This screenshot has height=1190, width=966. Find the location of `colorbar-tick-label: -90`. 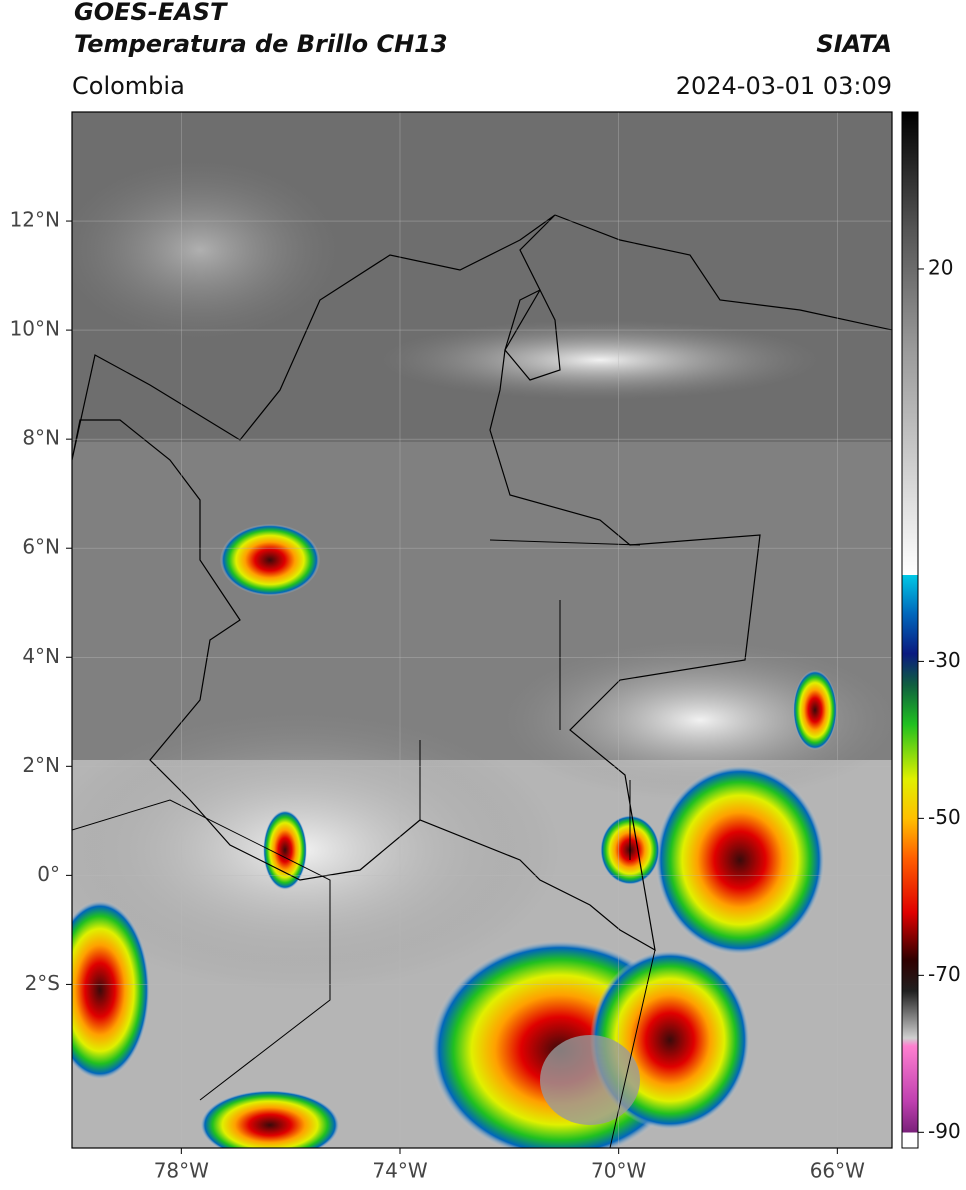

colorbar-tick-label: -90 is located at coordinates (944, 1131).